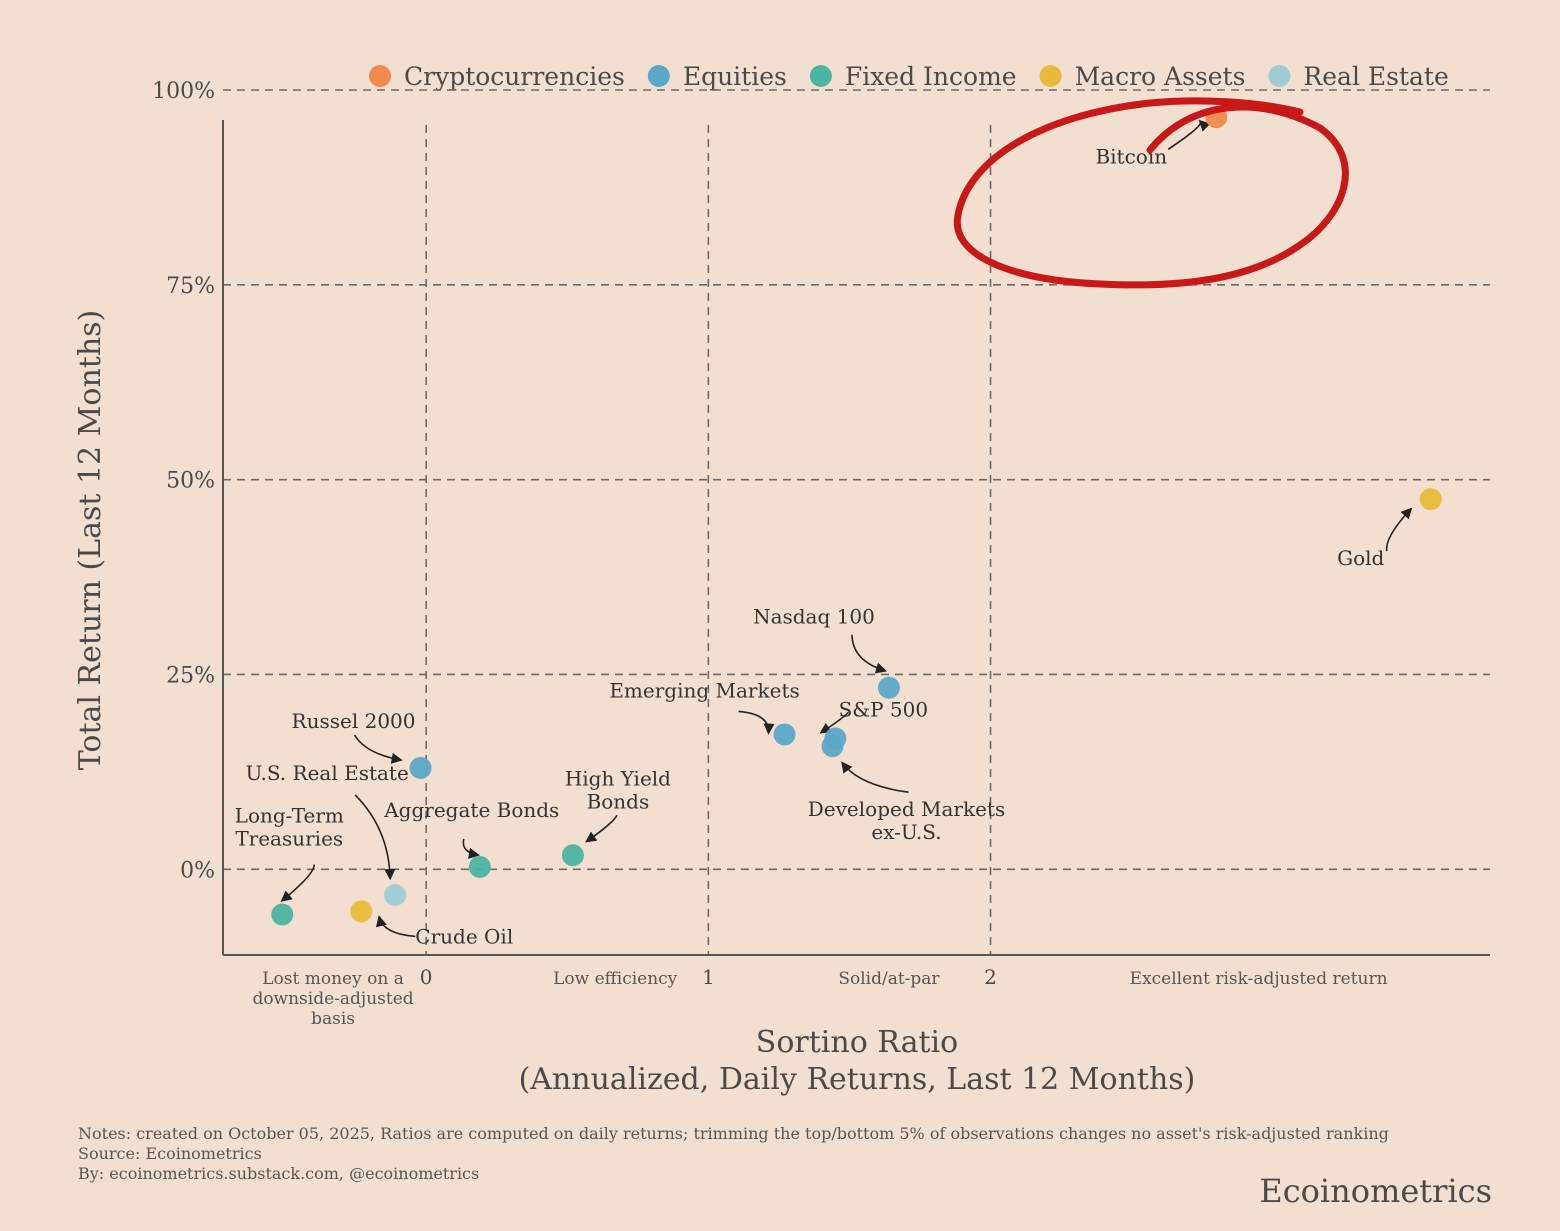  What do you see at coordinates (333, 1019) in the screenshot?
I see `zone-label-line: basis` at bounding box center [333, 1019].